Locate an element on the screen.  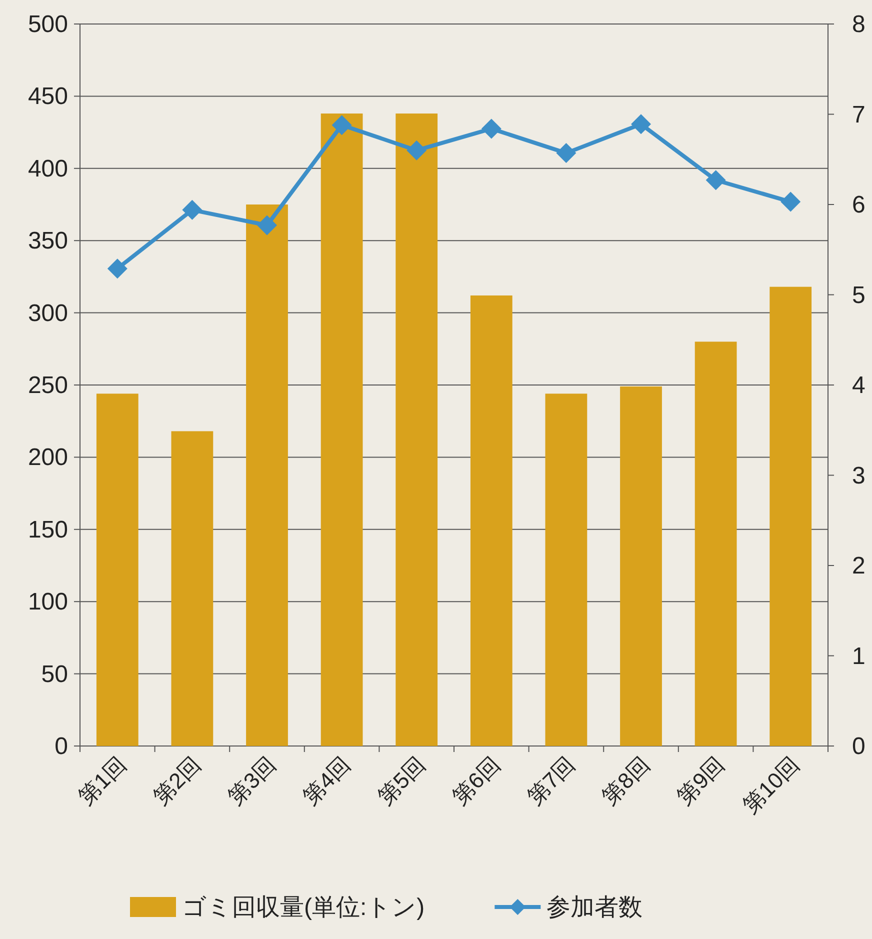
y2-tick-label: 3 is located at coordinates (859, 476).